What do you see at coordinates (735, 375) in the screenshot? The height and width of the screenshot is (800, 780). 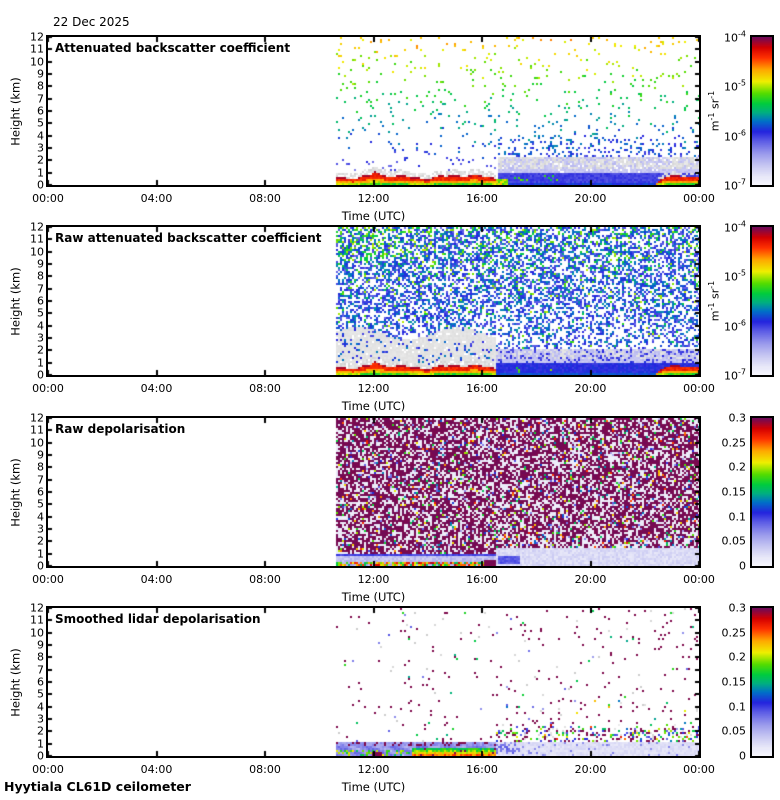 I see `colorbar-tick-label: 10⁻⁷` at bounding box center [735, 375].